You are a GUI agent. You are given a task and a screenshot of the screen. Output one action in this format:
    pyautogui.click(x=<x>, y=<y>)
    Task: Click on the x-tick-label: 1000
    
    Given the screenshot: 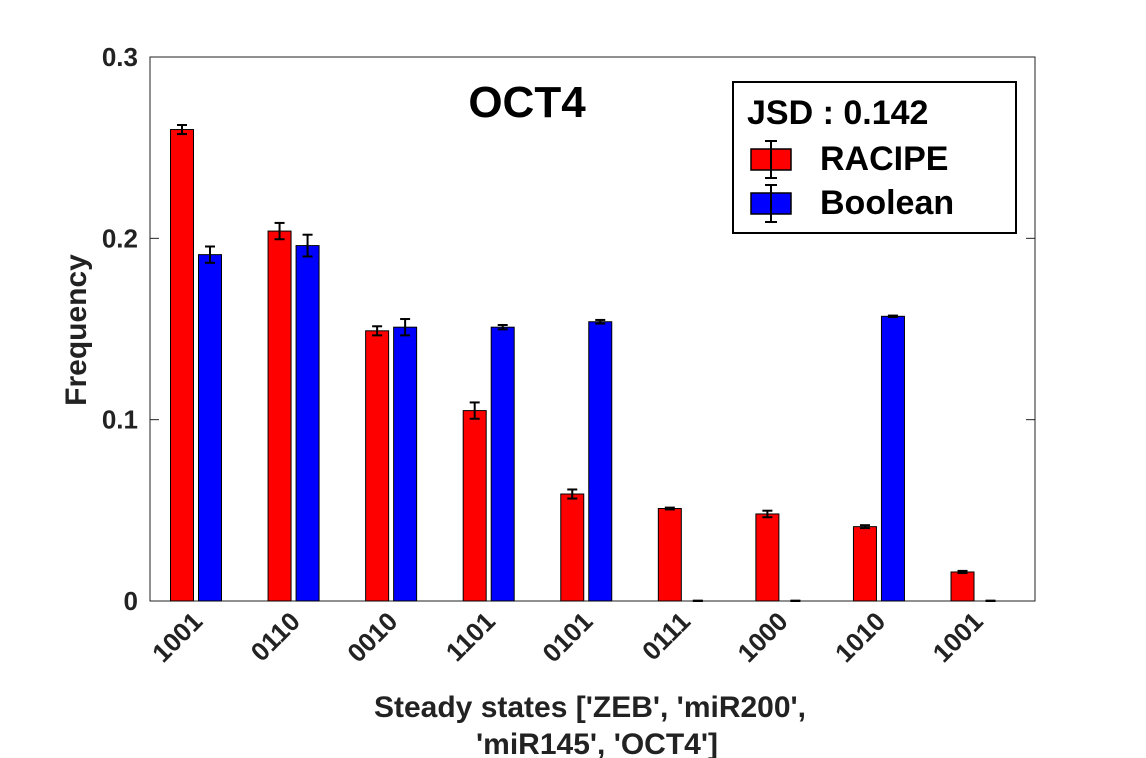 What is the action you would take?
    pyautogui.click(x=763, y=637)
    